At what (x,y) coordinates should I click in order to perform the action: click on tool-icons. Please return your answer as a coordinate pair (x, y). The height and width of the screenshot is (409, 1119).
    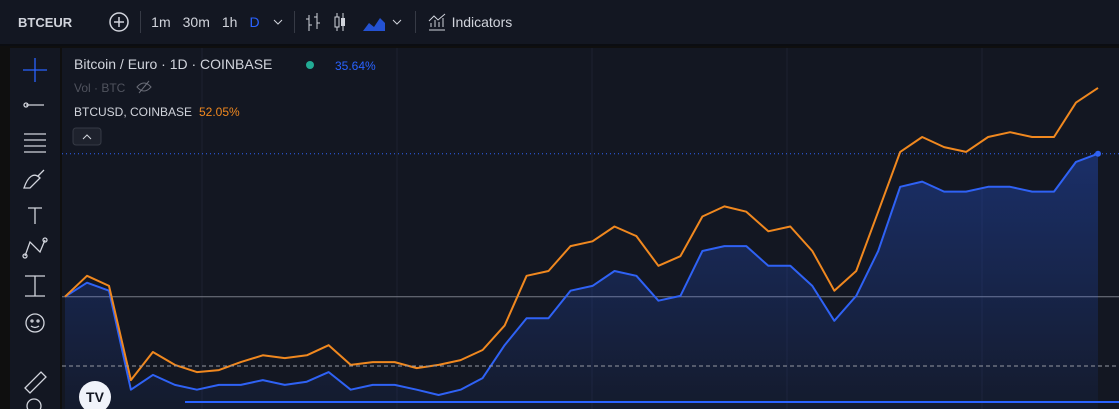
    Looking at the image, I should click on (35, 228).